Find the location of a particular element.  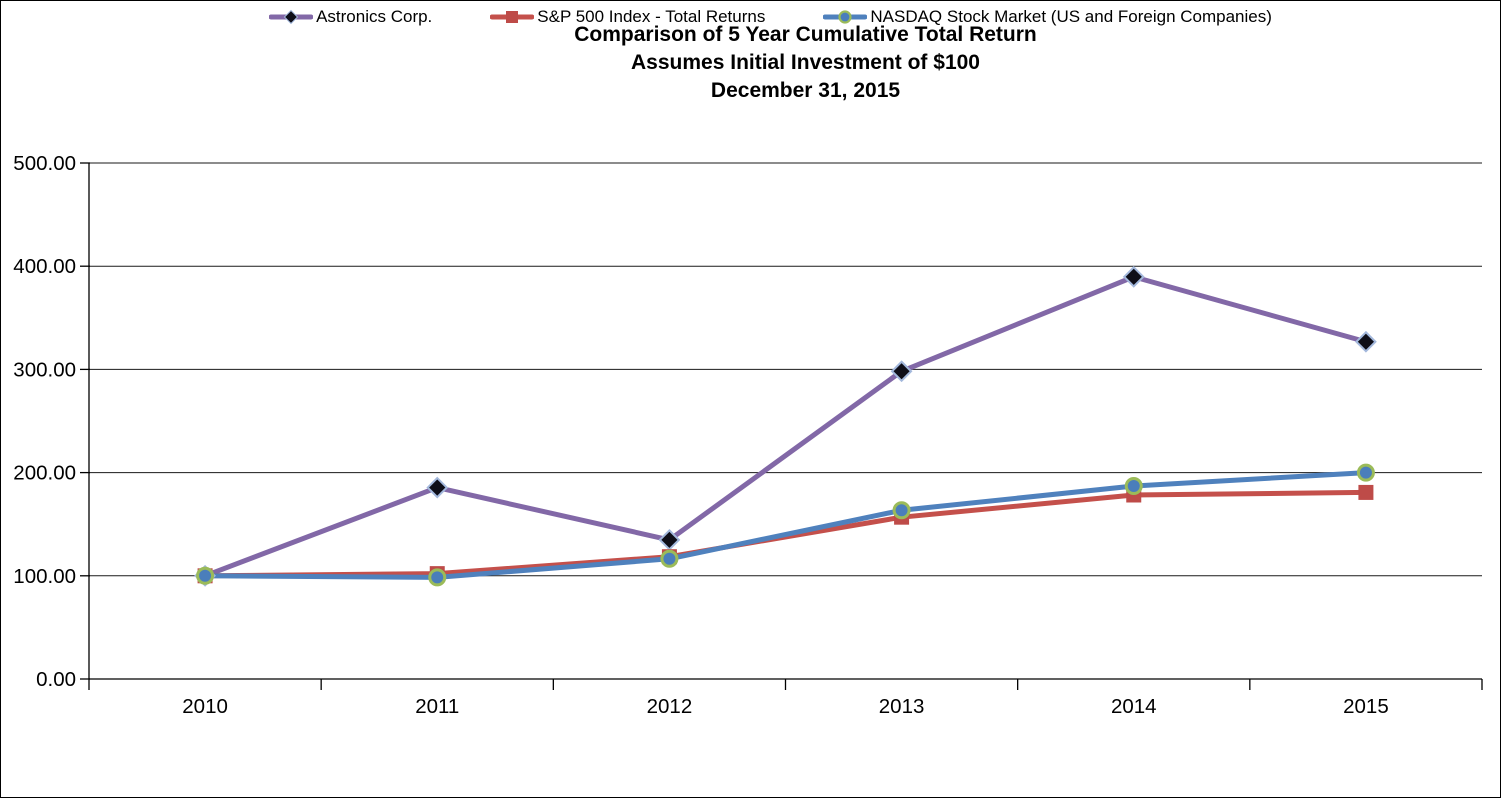

x-axis-tick-label: 2012 is located at coordinates (670, 706).